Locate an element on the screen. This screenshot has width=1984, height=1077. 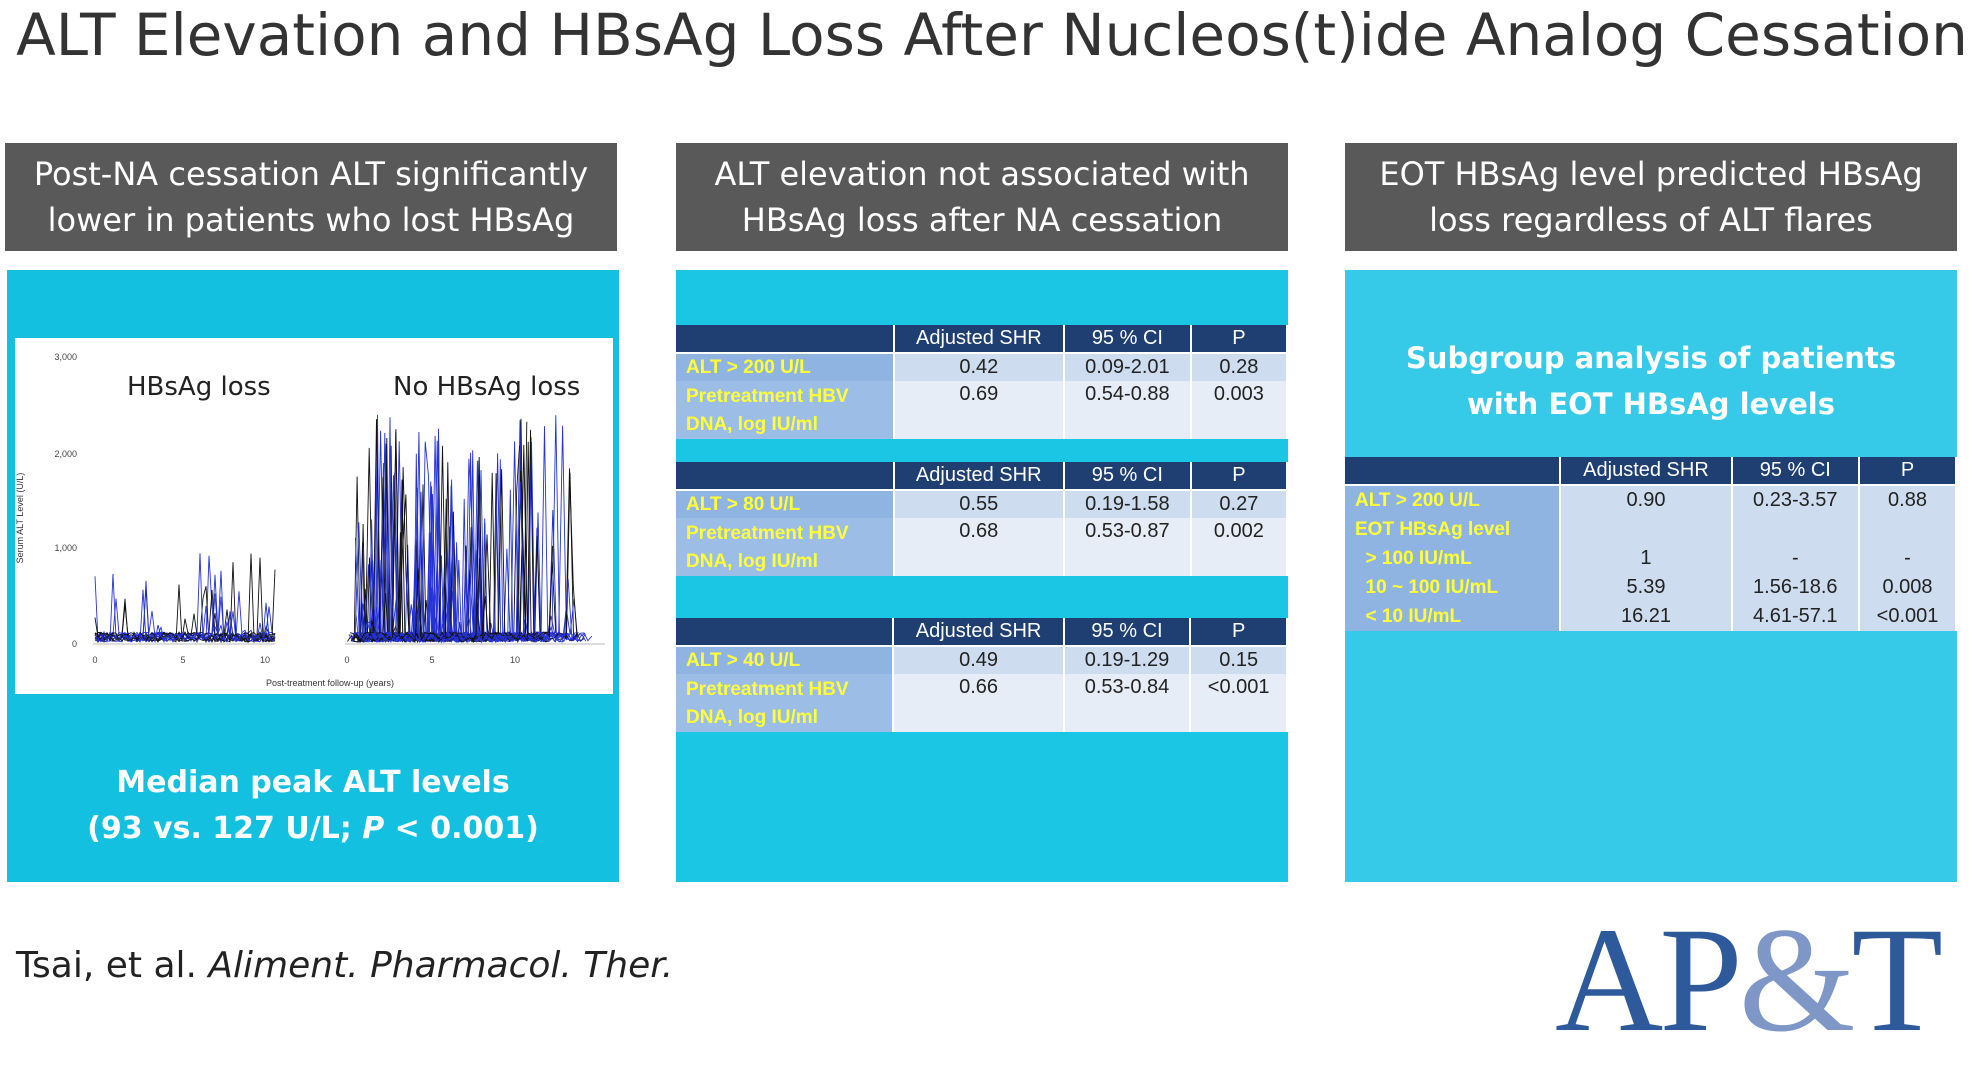
table-row: > 100 IU/mL 1- - is located at coordinates (1651, 558).